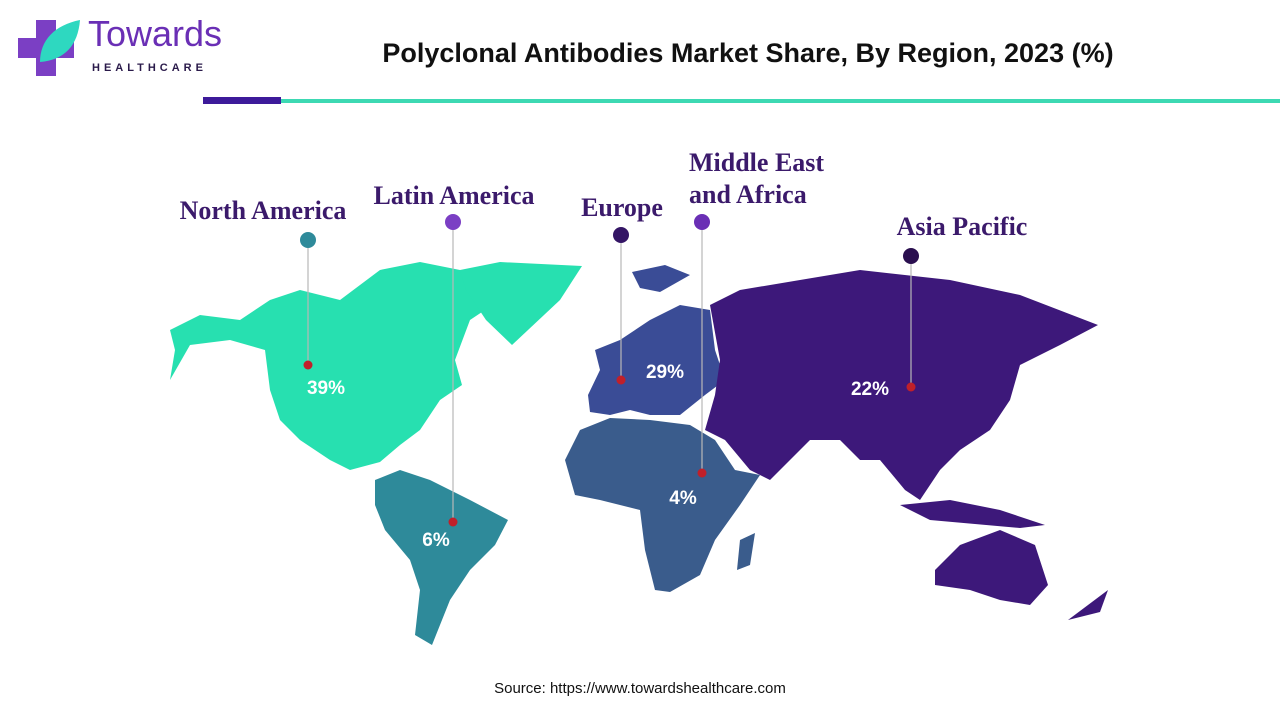 The width and height of the screenshot is (1280, 720). I want to click on region-label: Asia Pacific, so click(962, 226).